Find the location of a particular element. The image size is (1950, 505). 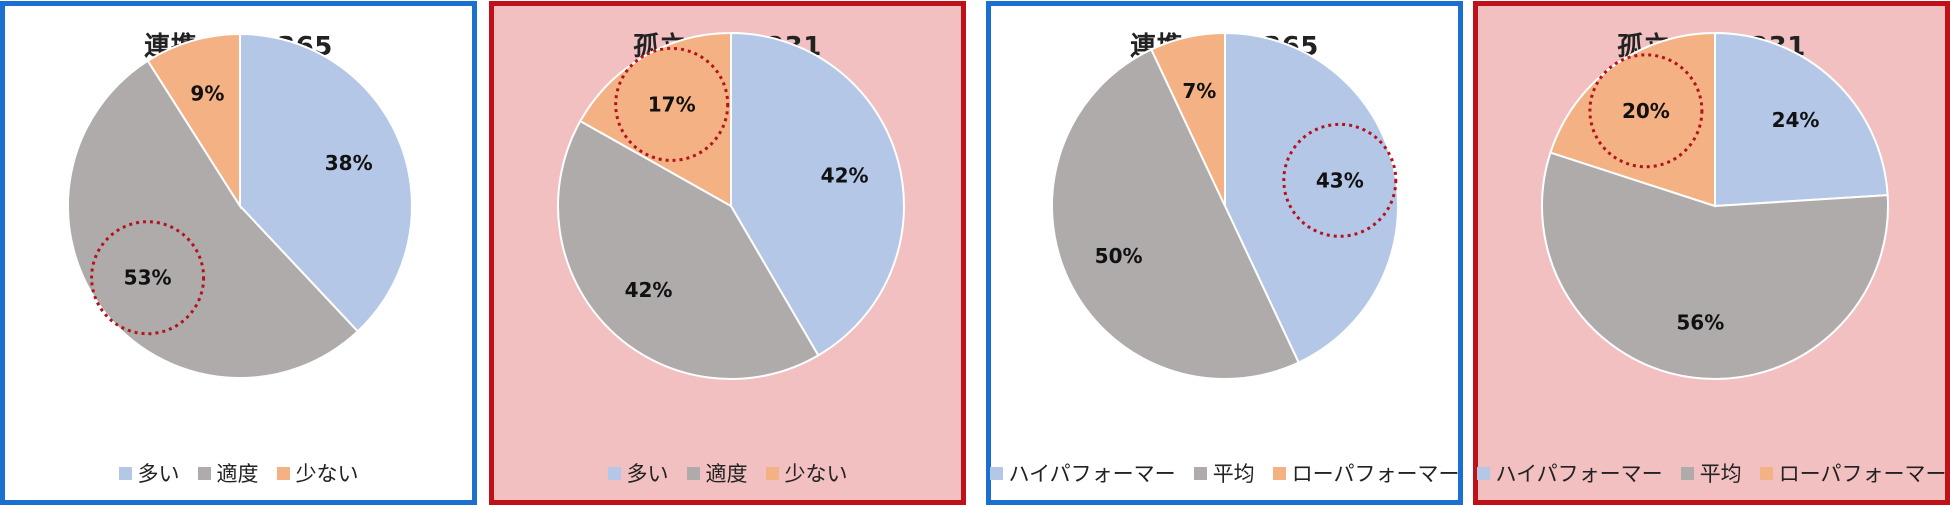

data-label: 20% is located at coordinates (1646, 111).